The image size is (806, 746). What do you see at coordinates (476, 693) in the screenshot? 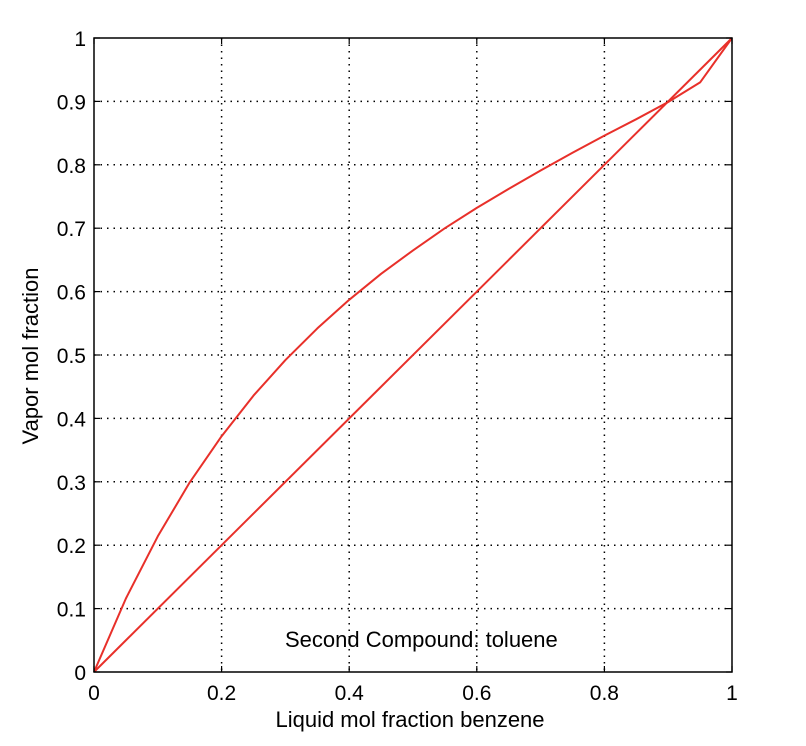
I see `x-tick-label: 0.6` at bounding box center [476, 693].